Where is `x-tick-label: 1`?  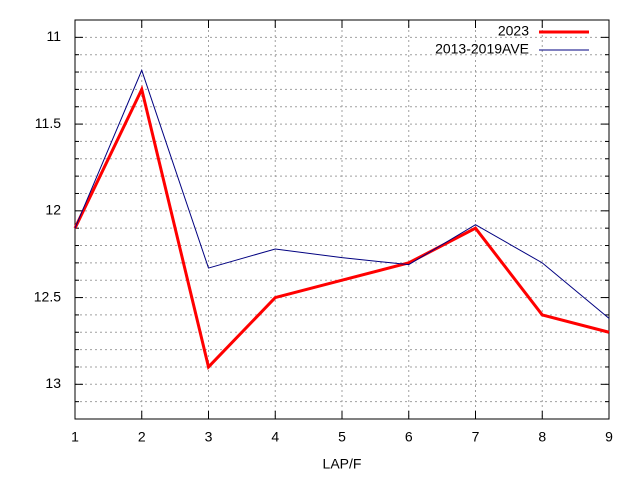 x-tick-label: 1 is located at coordinates (75, 437).